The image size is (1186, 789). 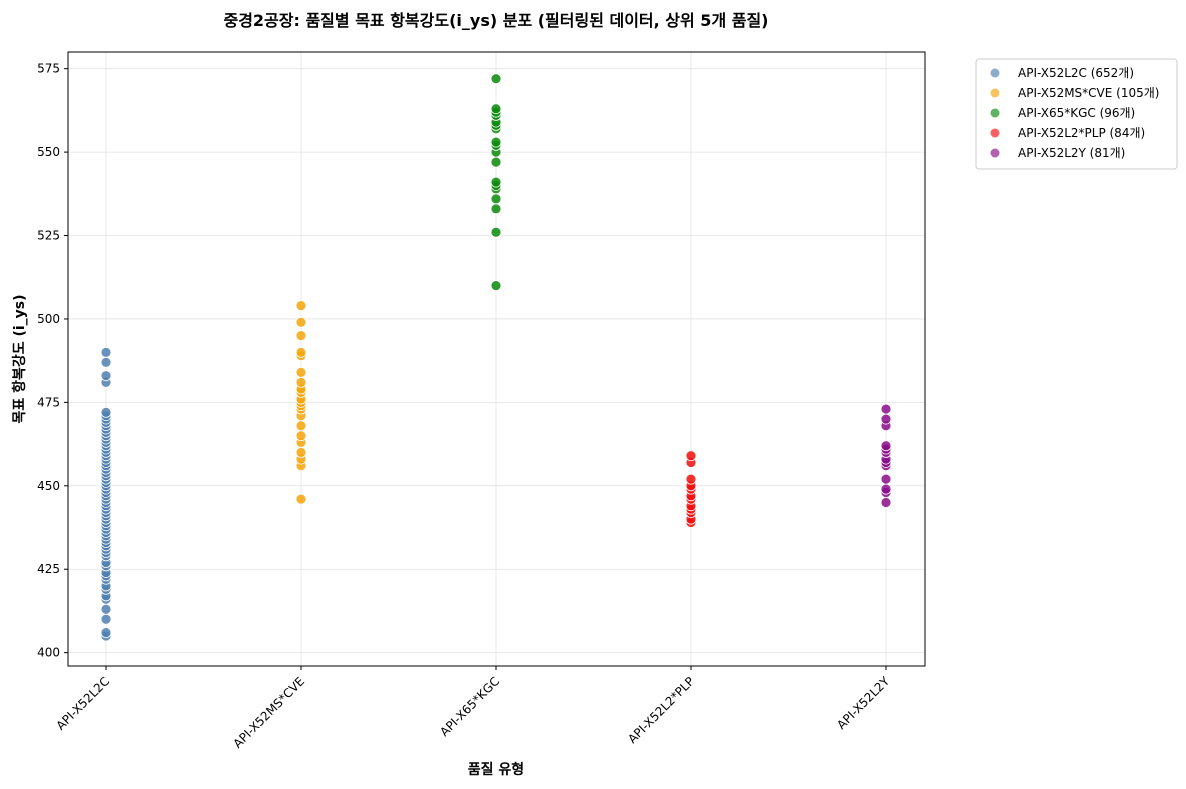 What do you see at coordinates (48, 653) in the screenshot?
I see `y-tick-label: 400` at bounding box center [48, 653].